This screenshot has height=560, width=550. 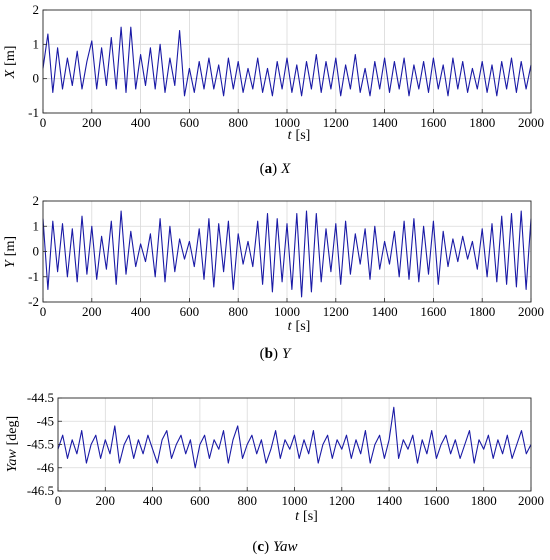 I want to click on y-axis-var: Y, so click(x=10, y=263).